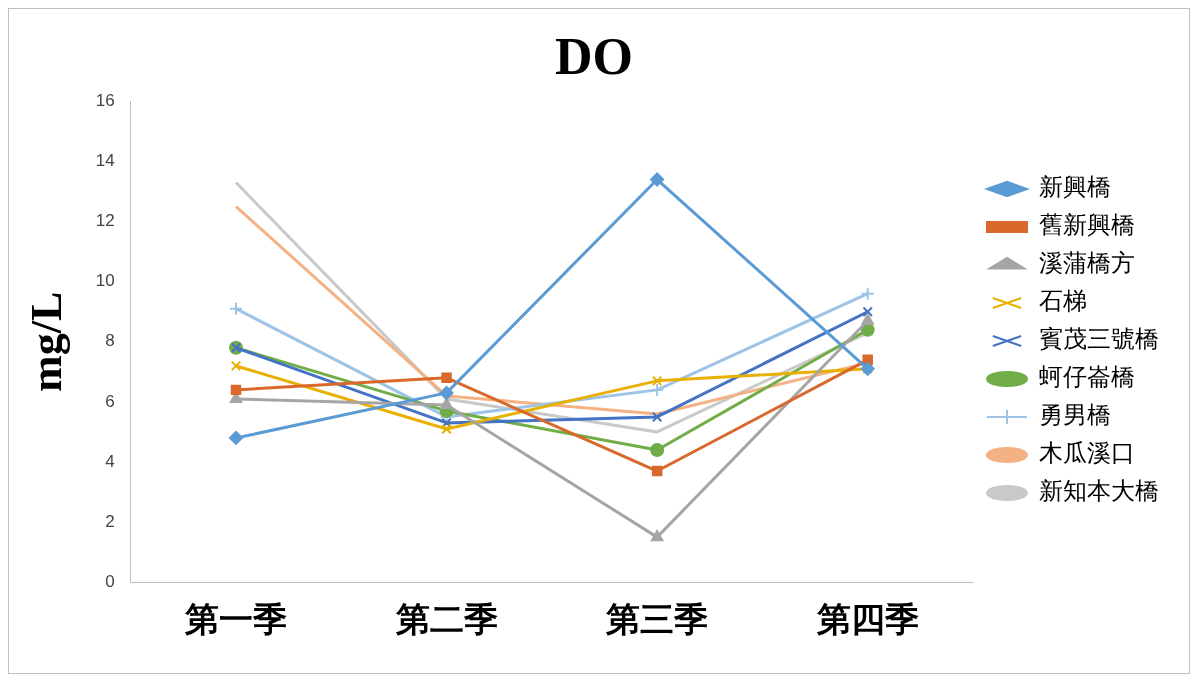 This screenshot has width=1198, height=682. What do you see at coordinates (1087, 377) in the screenshot?
I see `legend-label: 蚵仔崙橋` at bounding box center [1087, 377].